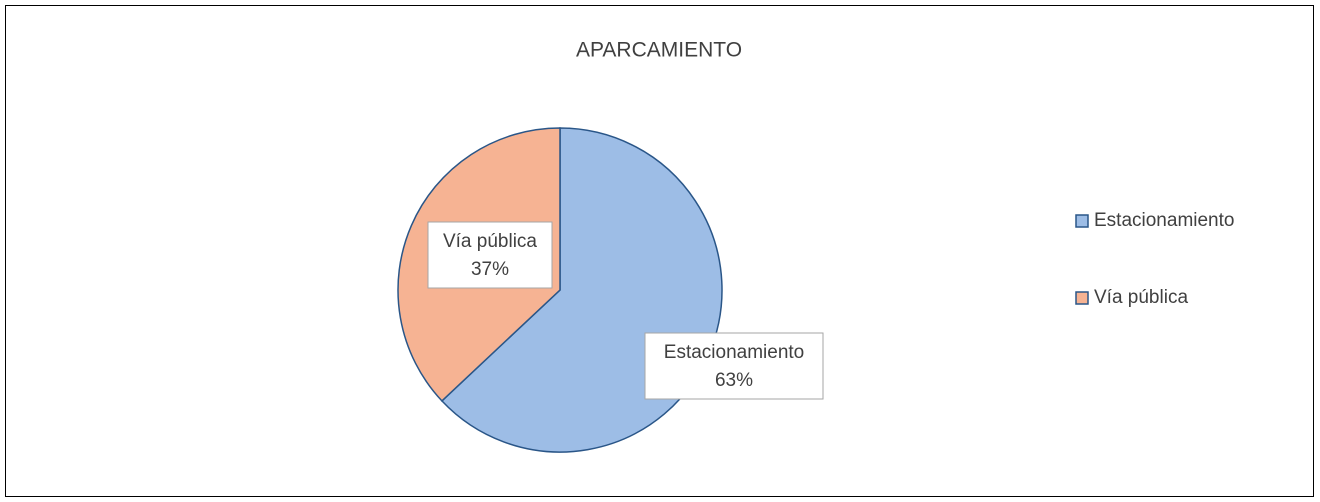 This screenshot has width=1320, height=502. I want to click on chart-title: APARCAMIENTO, so click(659, 50).